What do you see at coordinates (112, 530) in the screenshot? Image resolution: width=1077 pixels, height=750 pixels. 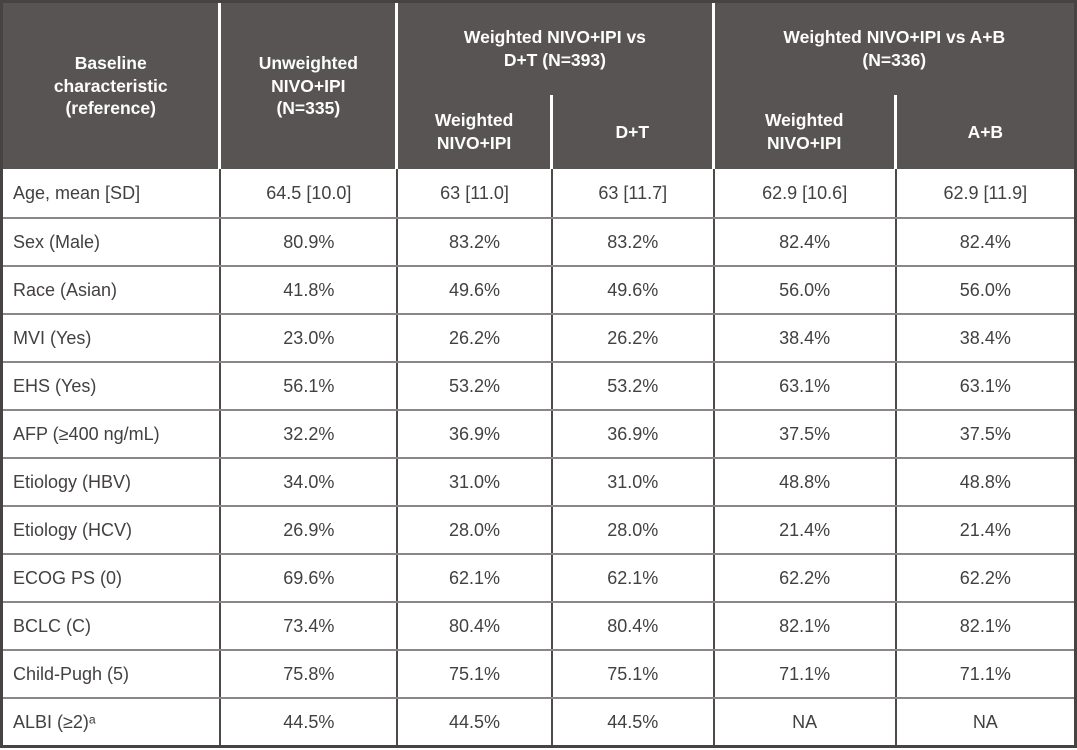 I see `row-label: Etiology (HCV)` at bounding box center [112, 530].